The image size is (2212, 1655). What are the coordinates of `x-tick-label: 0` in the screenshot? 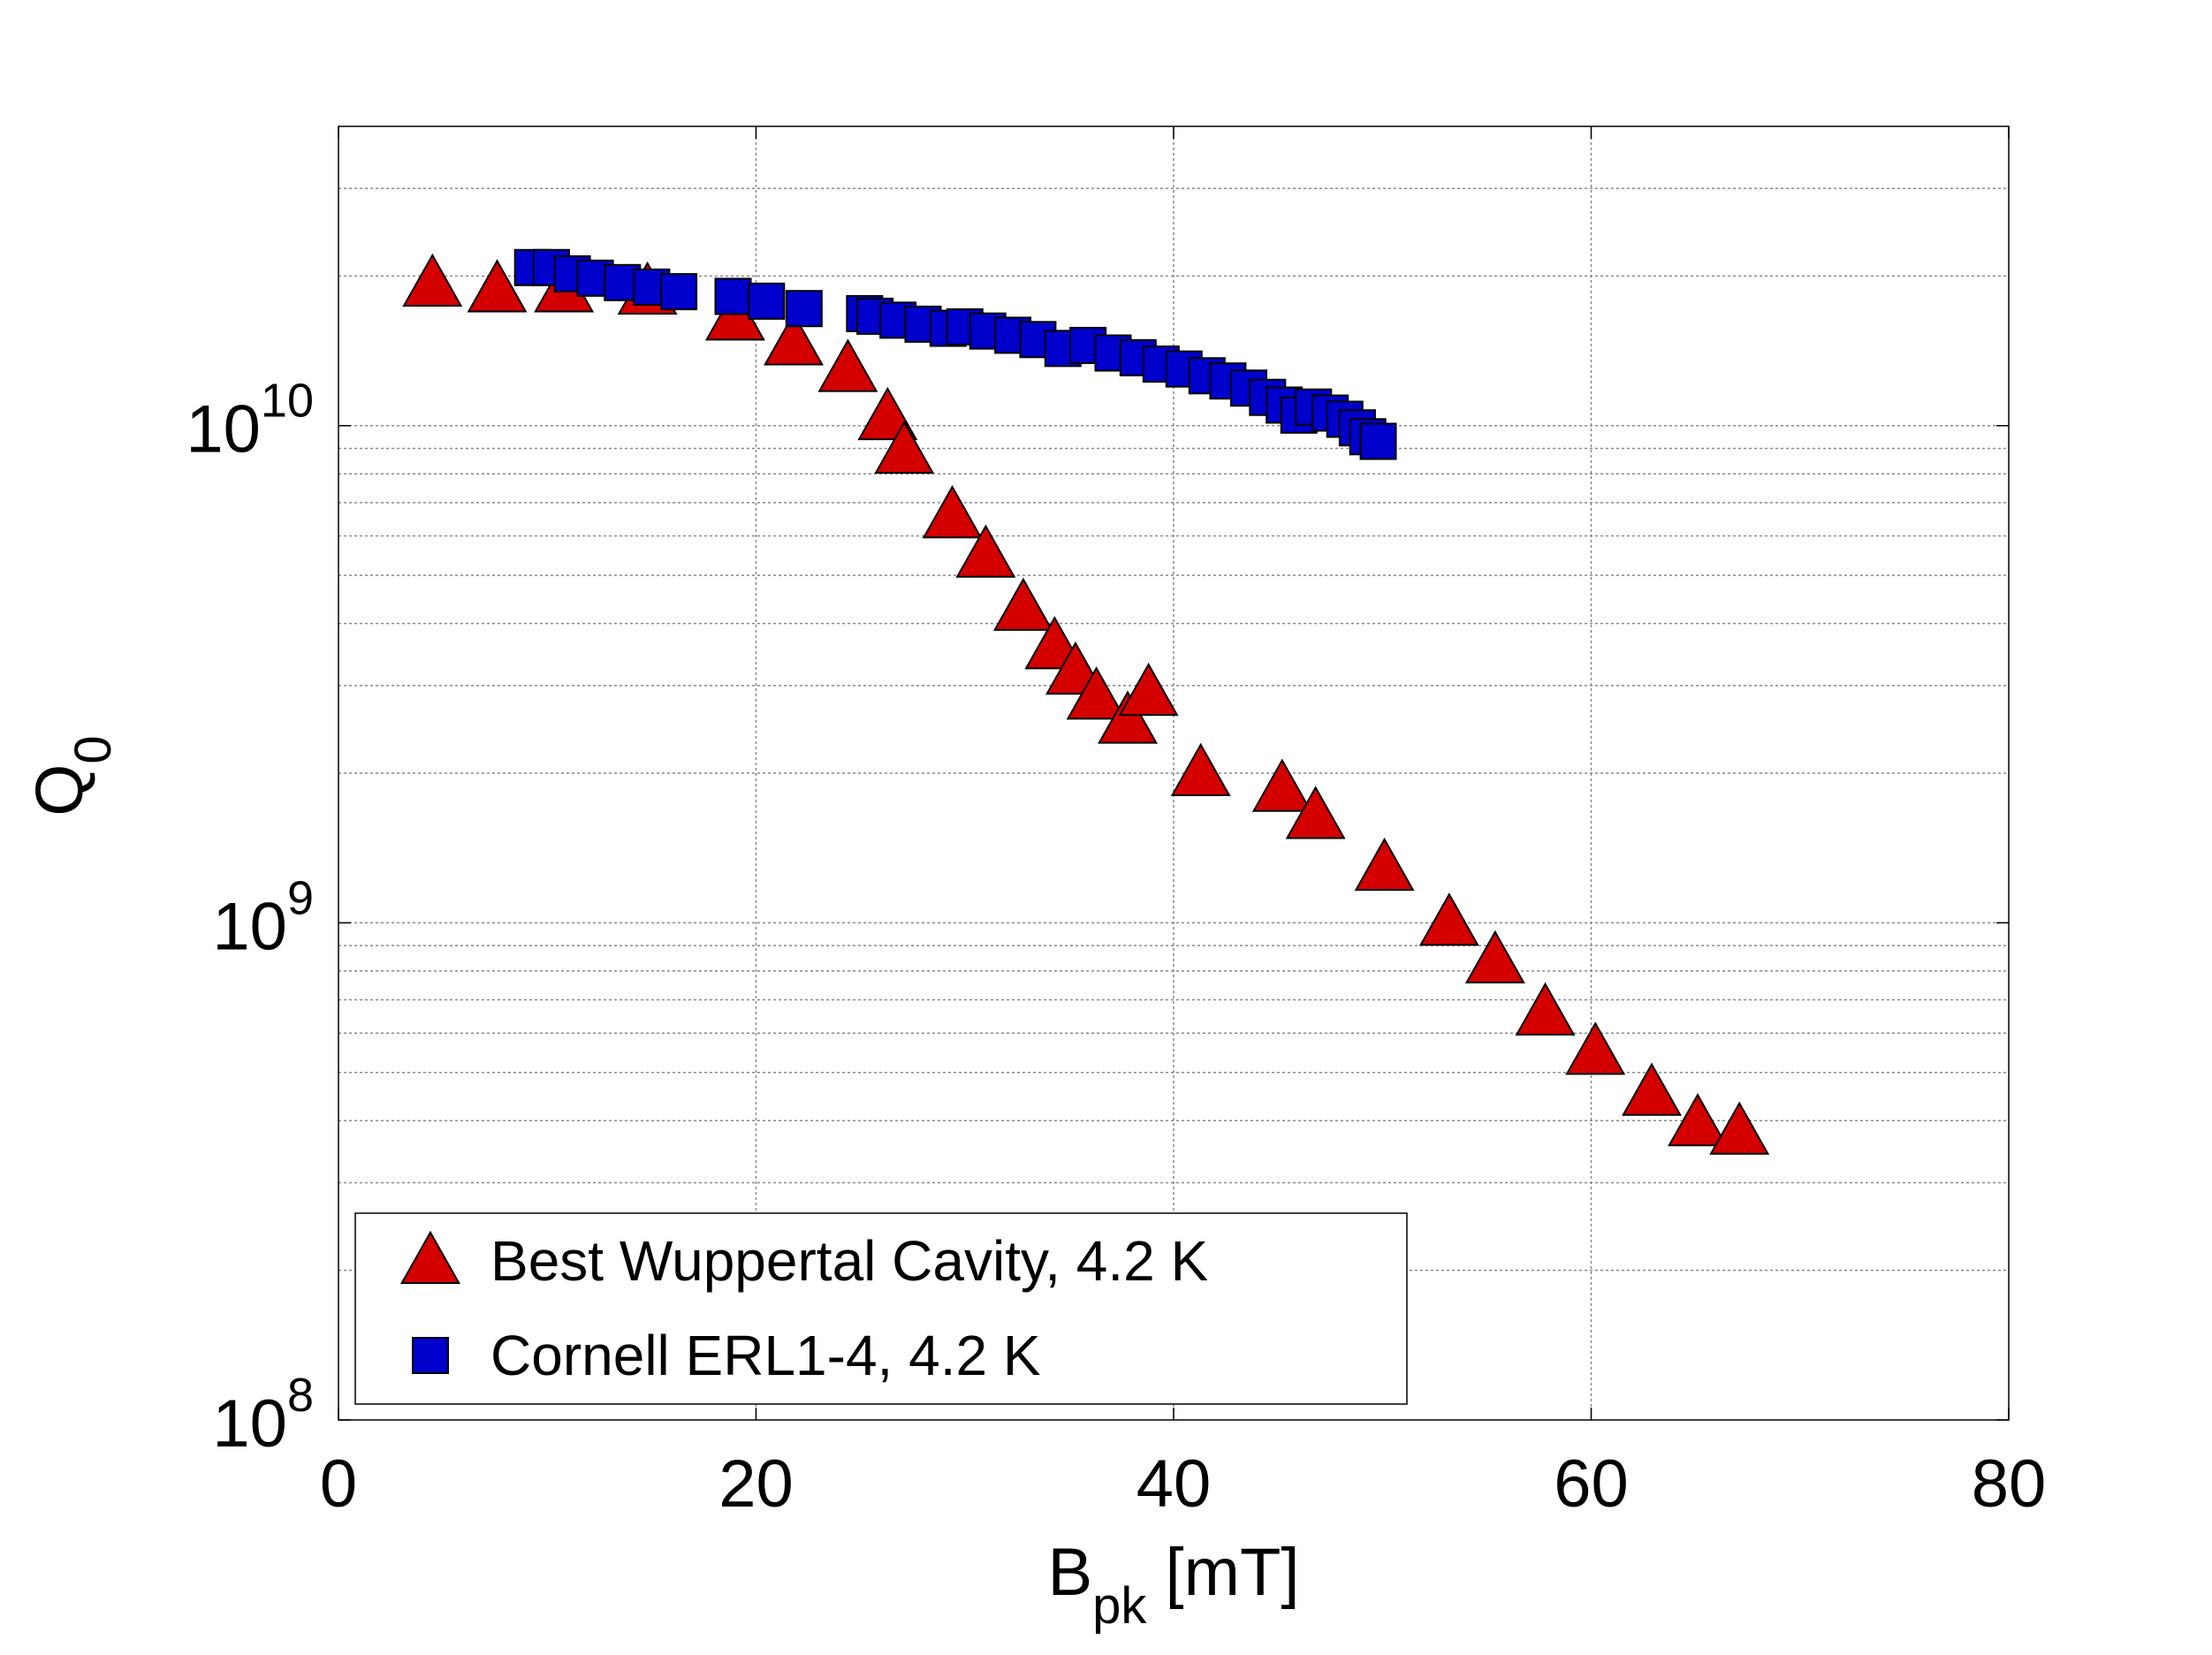 It's located at (338, 1484).